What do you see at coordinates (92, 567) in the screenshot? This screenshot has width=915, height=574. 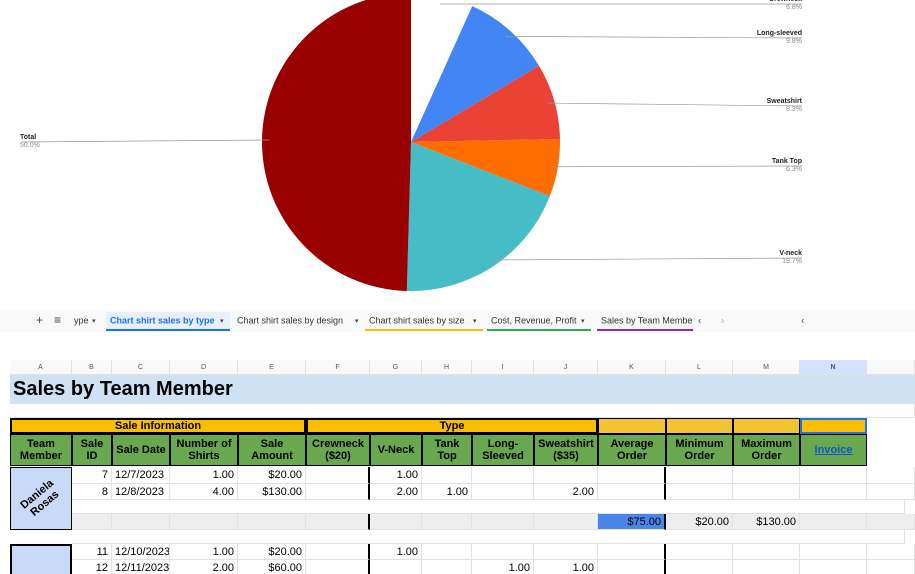 I see `cell: 12` at bounding box center [92, 567].